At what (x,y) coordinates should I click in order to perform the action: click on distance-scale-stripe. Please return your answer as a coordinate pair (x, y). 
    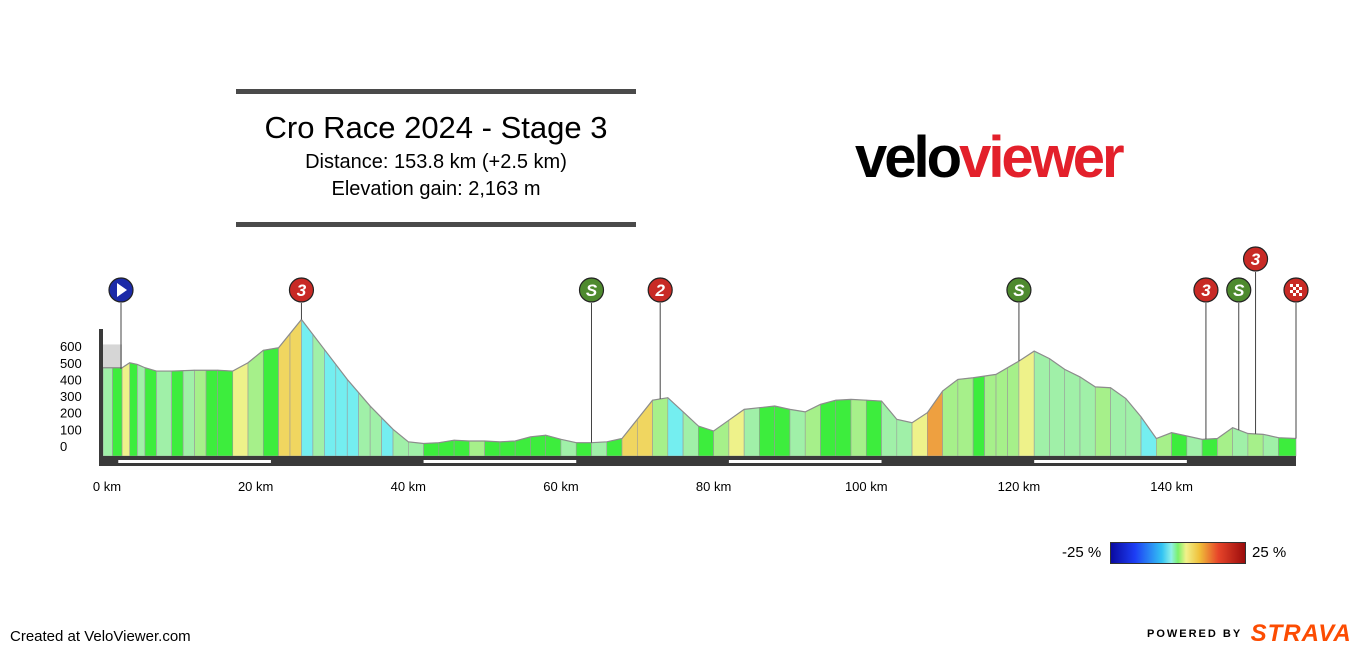
    Looking at the image, I should click on (805, 461).